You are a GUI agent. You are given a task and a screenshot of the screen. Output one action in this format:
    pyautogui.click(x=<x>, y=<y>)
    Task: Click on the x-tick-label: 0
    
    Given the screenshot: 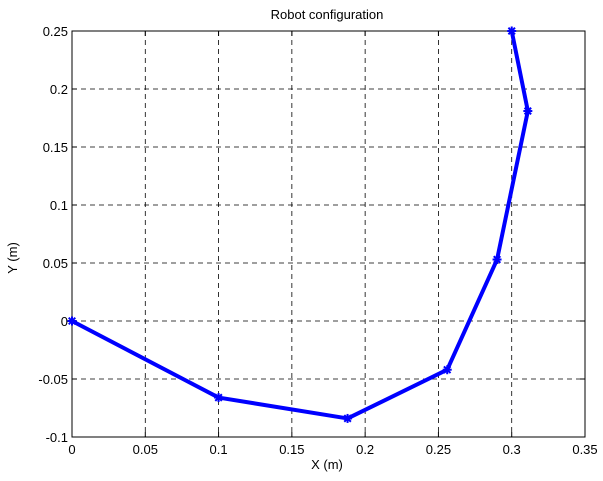 What is the action you would take?
    pyautogui.click(x=71, y=449)
    